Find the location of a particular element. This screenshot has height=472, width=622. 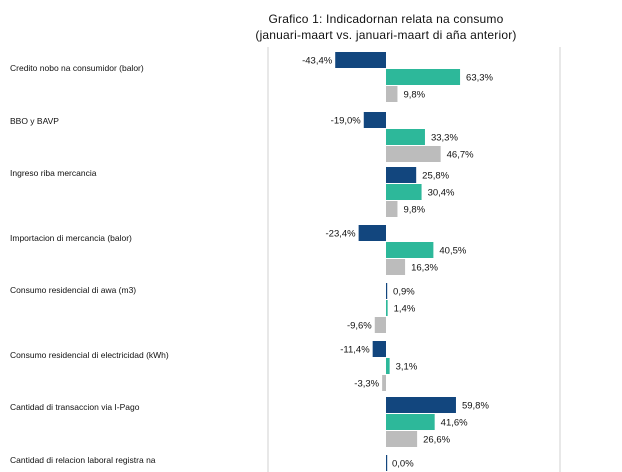

data-label: 63,3% is located at coordinates (479, 78).